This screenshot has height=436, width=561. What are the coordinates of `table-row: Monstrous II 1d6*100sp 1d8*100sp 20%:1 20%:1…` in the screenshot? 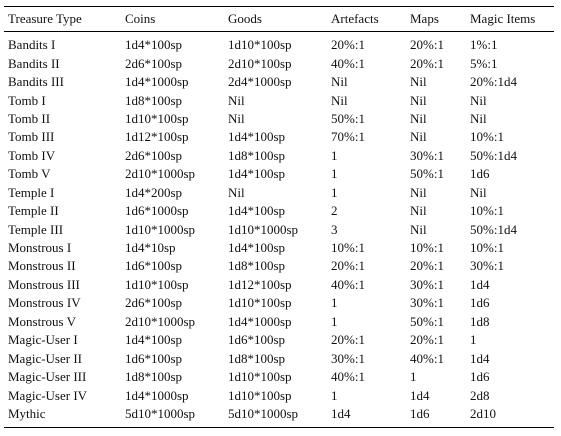 It's located at (279, 266).